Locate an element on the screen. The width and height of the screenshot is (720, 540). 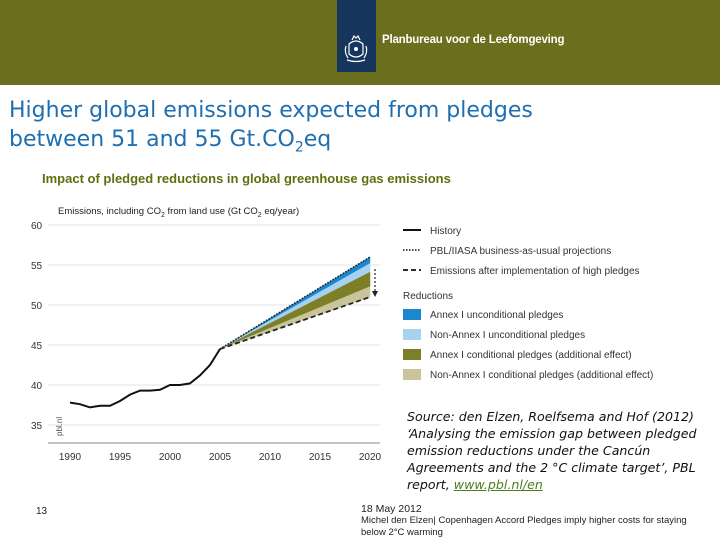
y-tick-label: 55 is located at coordinates (37, 266).